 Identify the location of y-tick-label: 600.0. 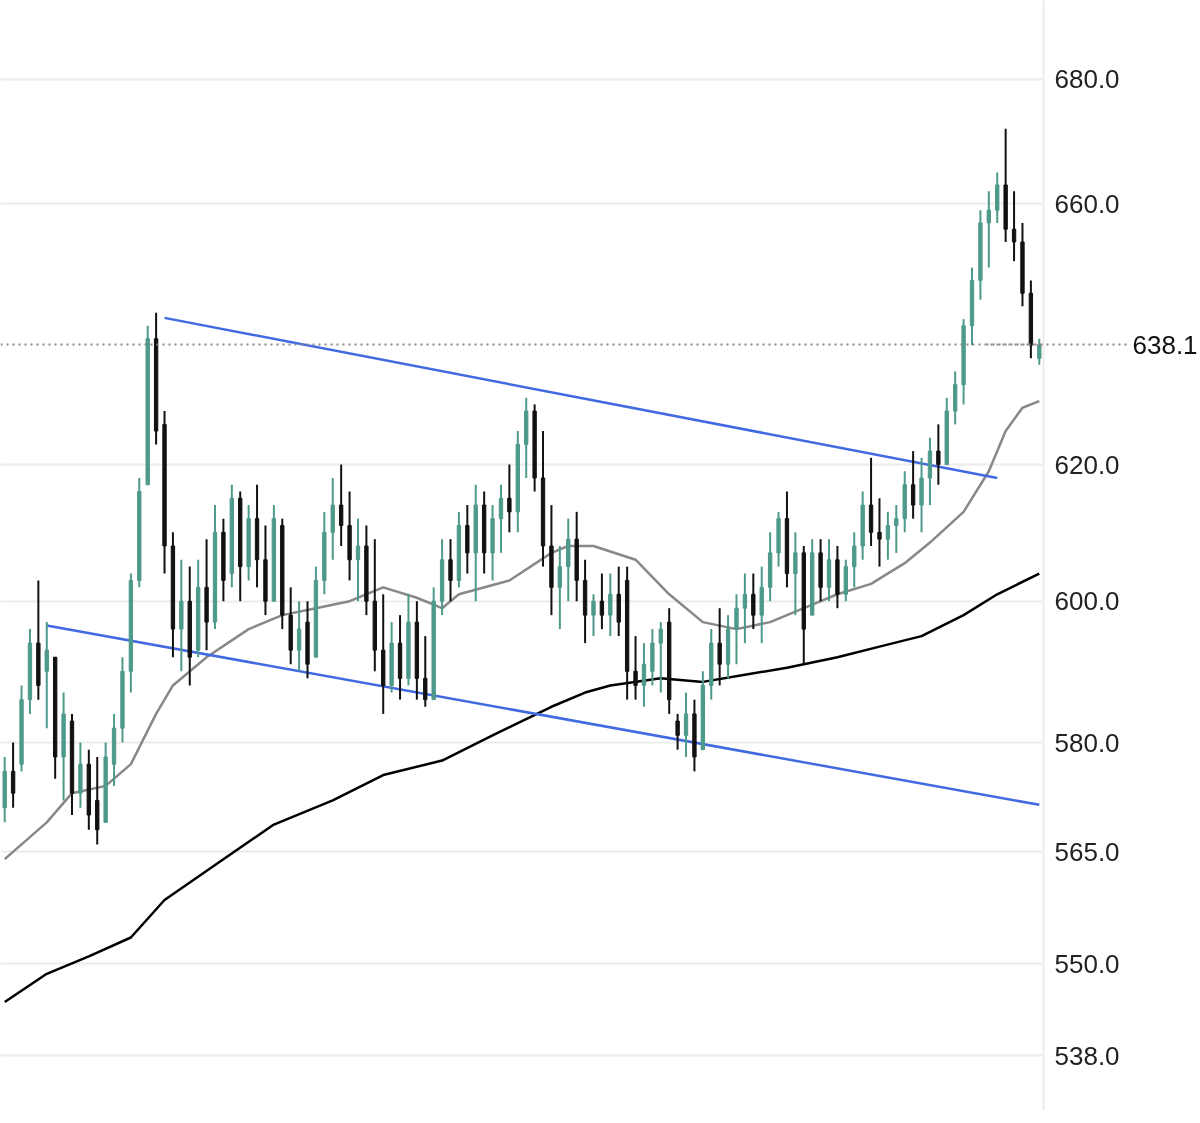
(1087, 601).